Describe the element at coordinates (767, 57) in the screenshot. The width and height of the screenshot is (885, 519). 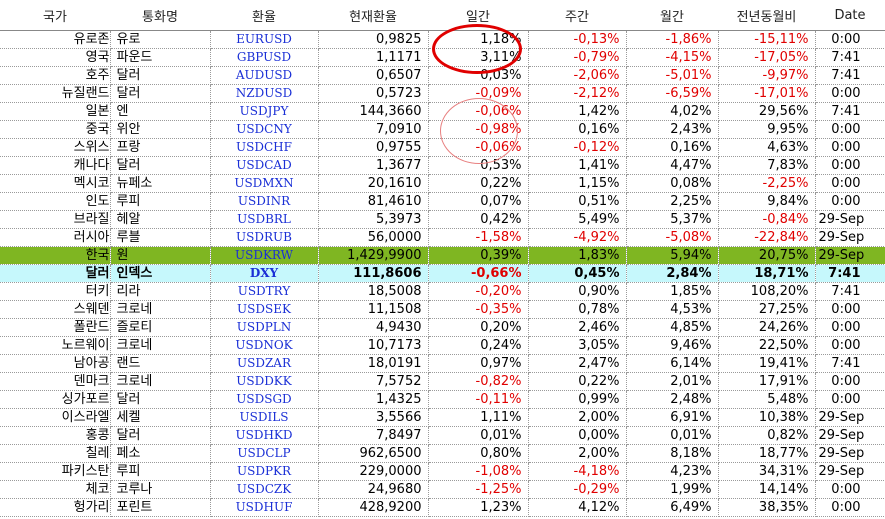
I see `yoy-change-cell: -17,05%` at that location.